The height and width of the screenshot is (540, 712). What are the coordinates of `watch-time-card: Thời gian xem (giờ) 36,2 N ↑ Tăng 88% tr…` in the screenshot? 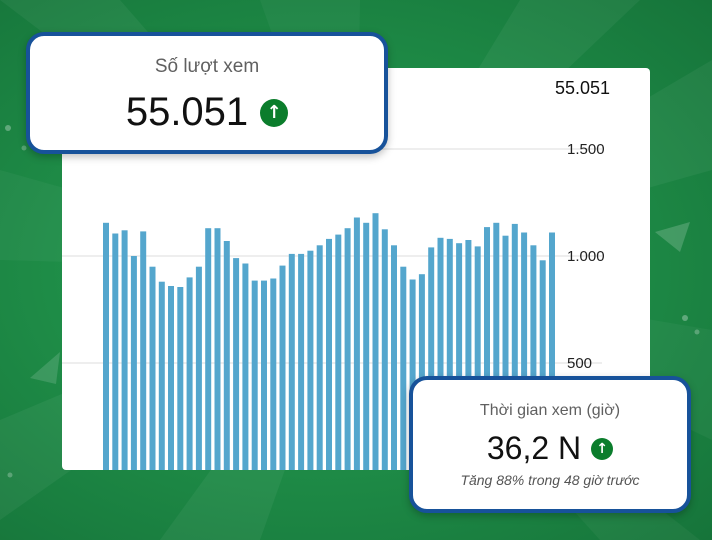 It's located at (550, 444).